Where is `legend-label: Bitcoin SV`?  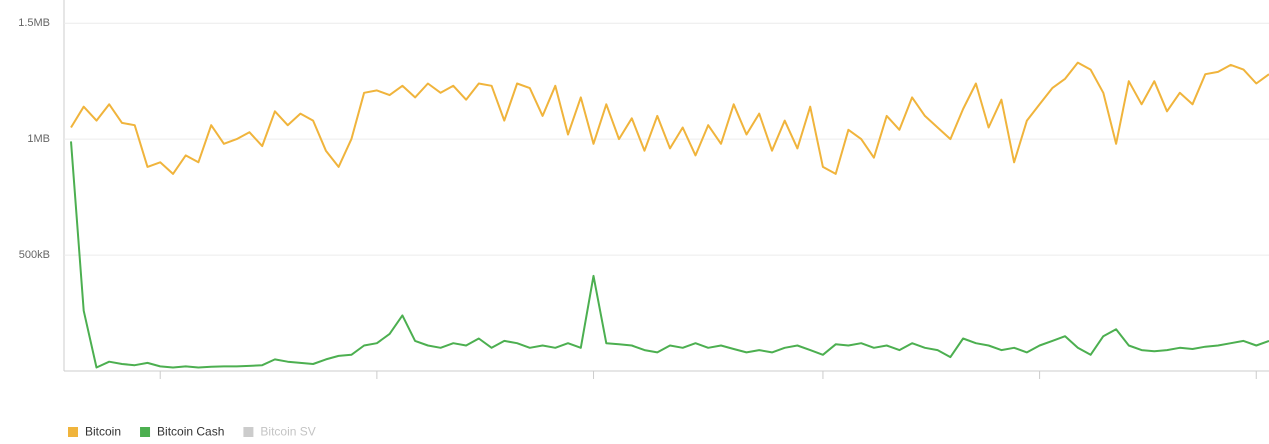 legend-label: Bitcoin SV is located at coordinates (287, 432).